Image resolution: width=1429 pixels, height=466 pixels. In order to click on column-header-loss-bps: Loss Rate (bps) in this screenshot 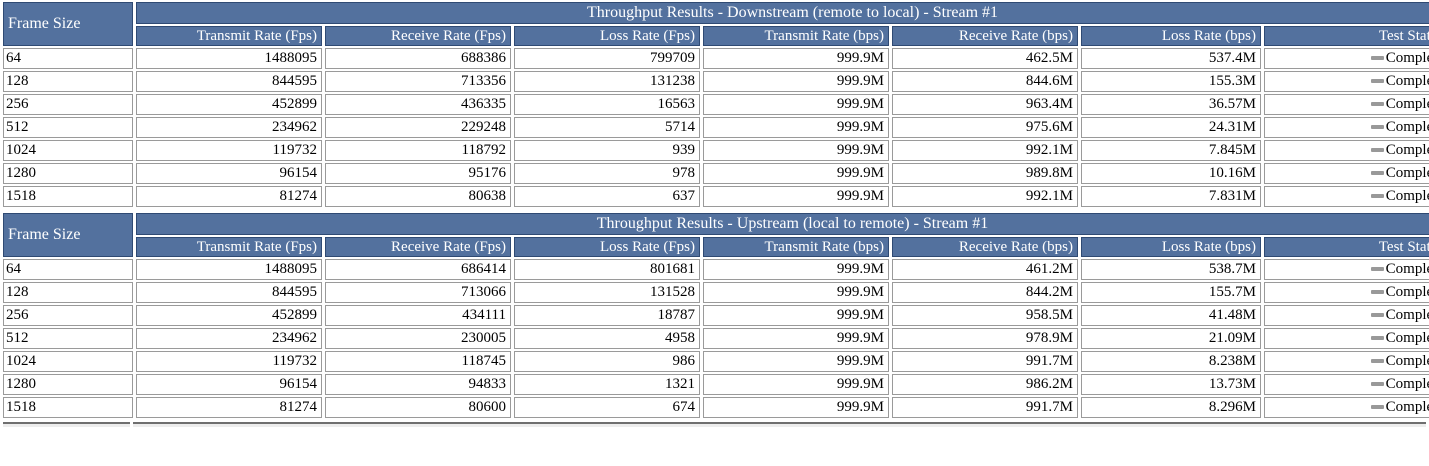, I will do `click(1171, 36)`.